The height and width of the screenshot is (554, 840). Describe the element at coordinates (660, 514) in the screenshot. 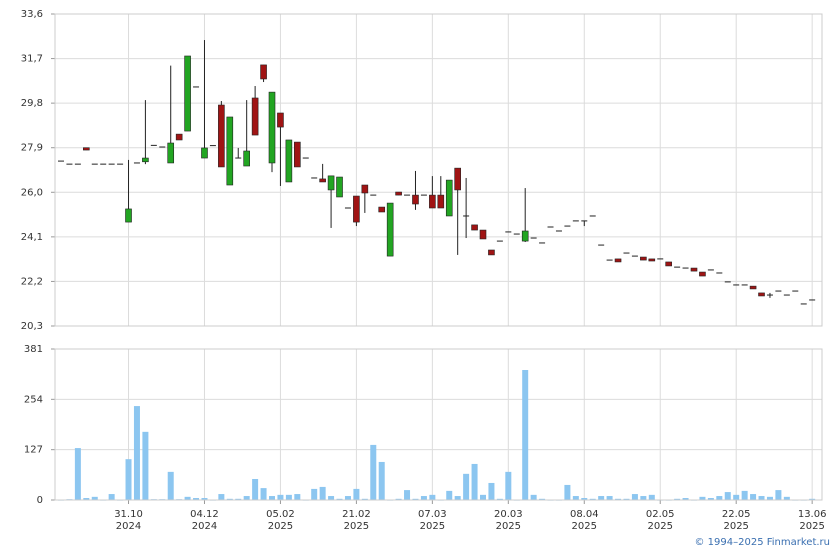

I see `x-tick-label: 02.05` at that location.